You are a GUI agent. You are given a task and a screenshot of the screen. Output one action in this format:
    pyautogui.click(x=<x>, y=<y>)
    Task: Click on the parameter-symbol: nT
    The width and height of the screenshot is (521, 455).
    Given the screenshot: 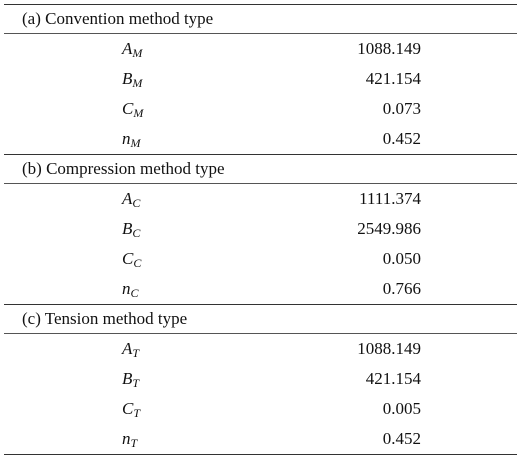 What is the action you would take?
    pyautogui.click(x=129, y=439)
    